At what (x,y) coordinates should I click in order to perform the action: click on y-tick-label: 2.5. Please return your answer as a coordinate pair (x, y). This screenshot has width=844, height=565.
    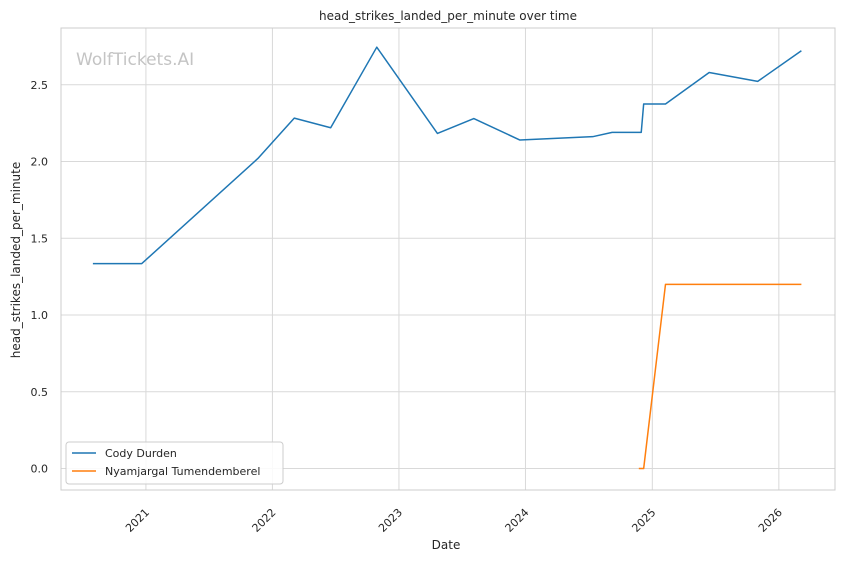
    Looking at the image, I should click on (40, 85).